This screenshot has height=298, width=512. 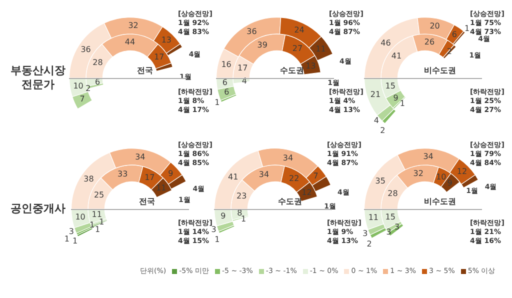 I want to click on data-label: 27, so click(x=297, y=48).